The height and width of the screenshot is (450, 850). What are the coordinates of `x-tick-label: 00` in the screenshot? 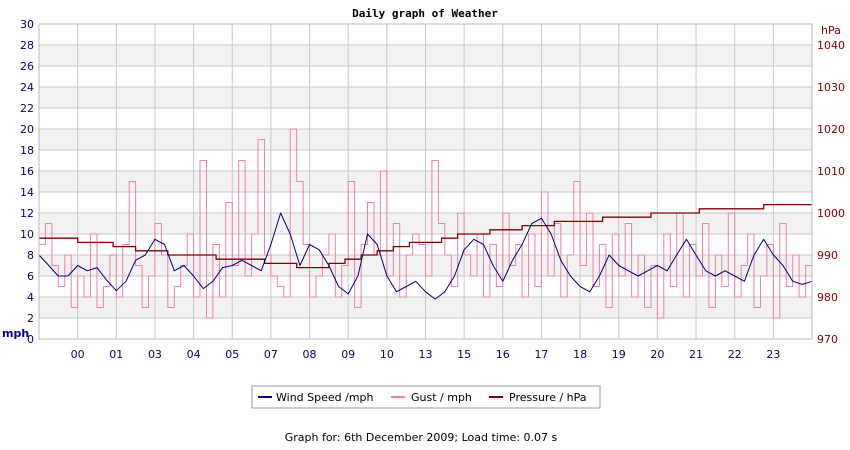 It's located at (78, 354).